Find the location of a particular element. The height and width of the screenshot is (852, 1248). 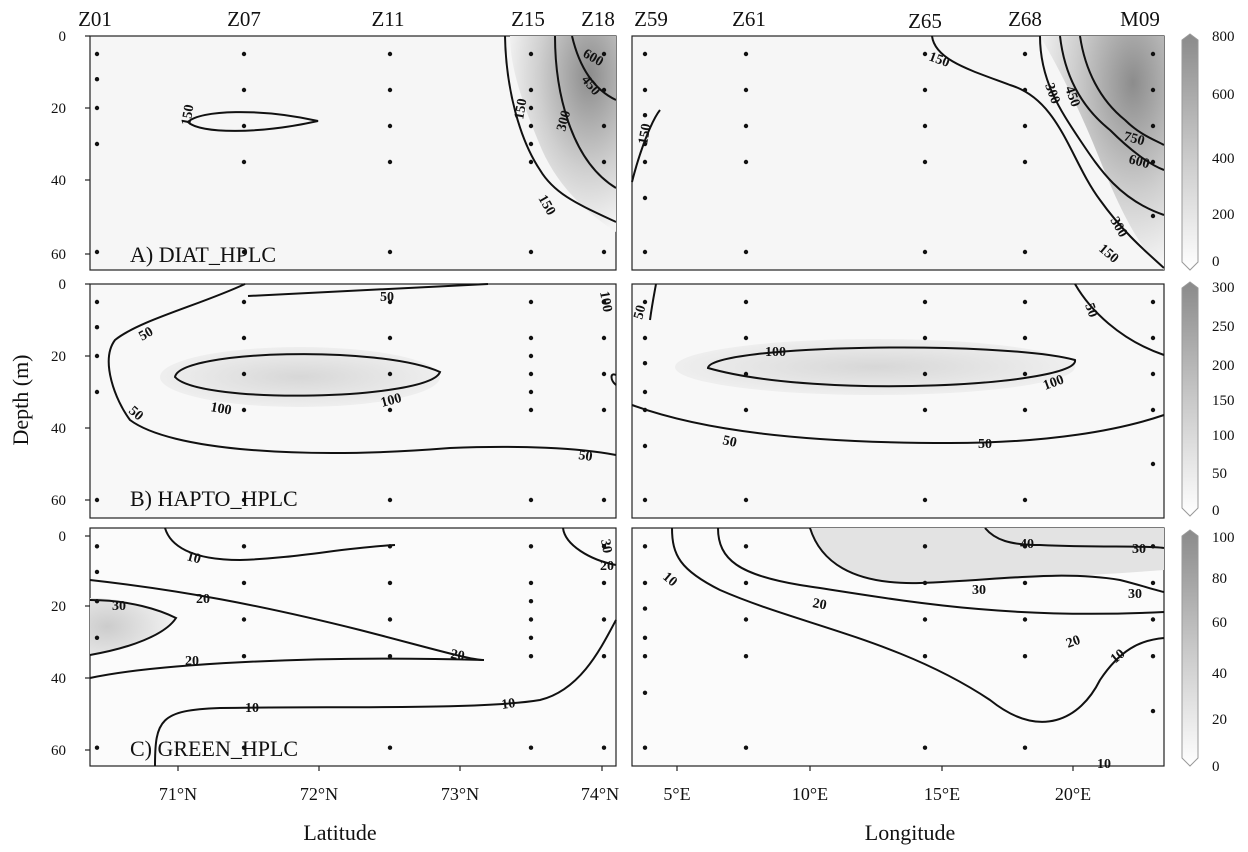

colorbar-b: 300 250 200 150 100 50 0 is located at coordinates (1208, 399).